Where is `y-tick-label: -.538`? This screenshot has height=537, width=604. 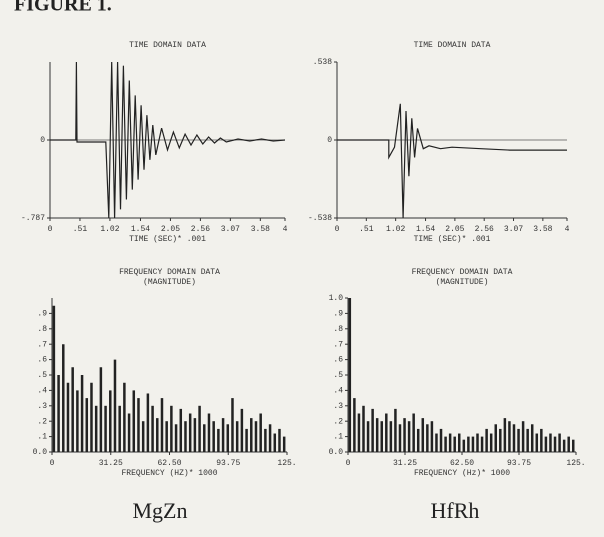 y-tick-label: -.538 is located at coordinates (320, 218).